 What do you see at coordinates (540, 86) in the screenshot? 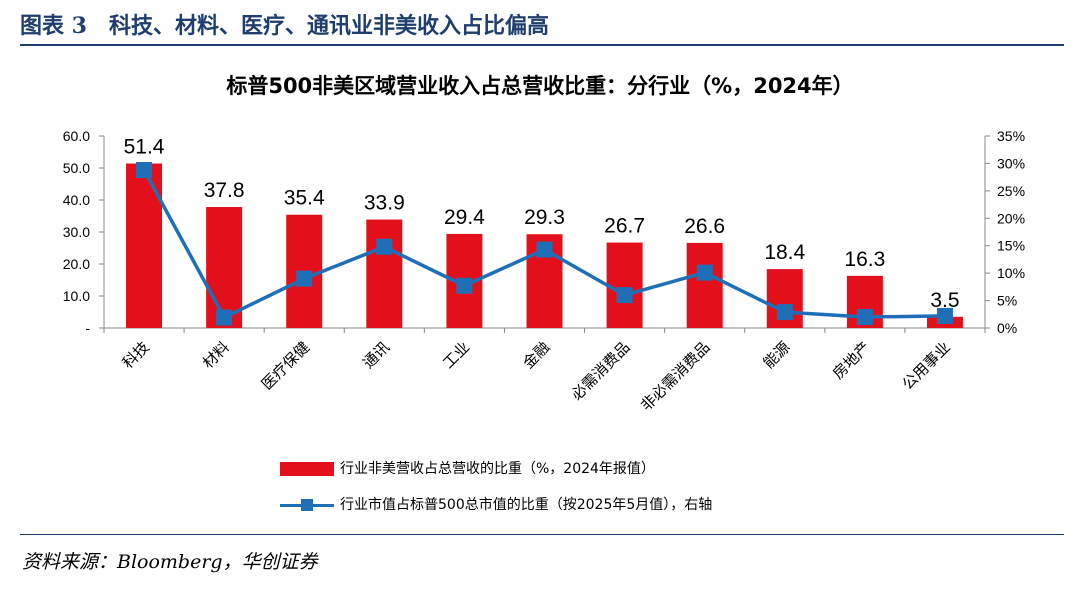
I see `chart-title: 标普500非美区域营业收入占总营收比重：分行业（%，2024年）` at bounding box center [540, 86].